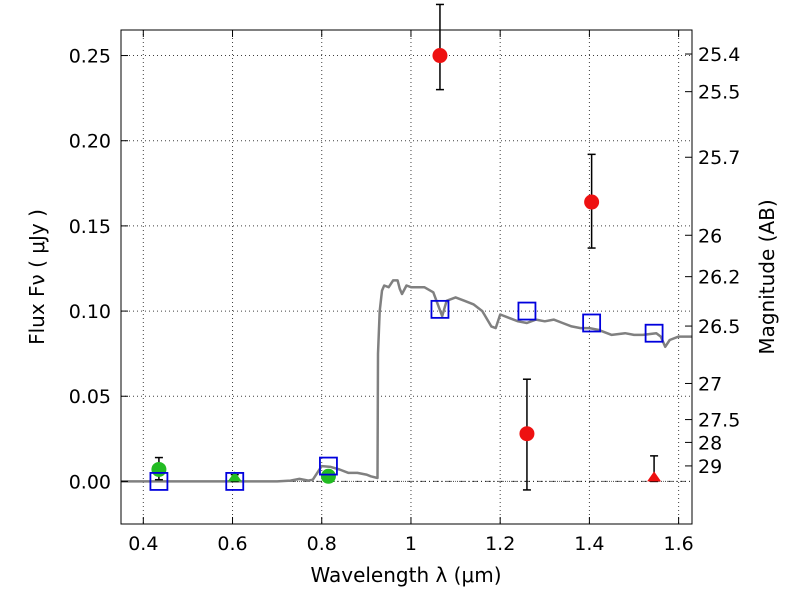 The image size is (800, 600). Describe the element at coordinates (719, 55) in the screenshot. I see `right-tick-label: 25.4` at that location.